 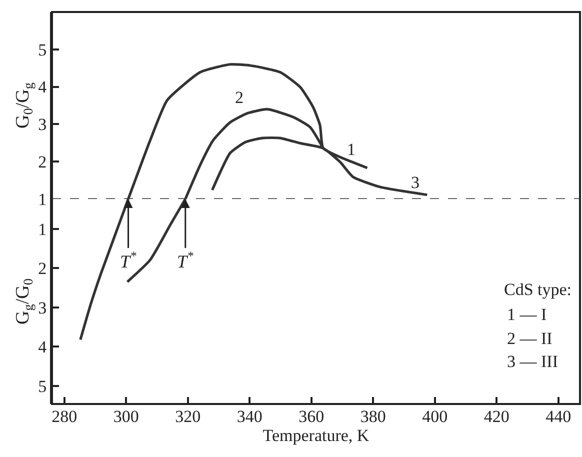 I want to click on x-tick-label: 280, so click(x=65, y=416).